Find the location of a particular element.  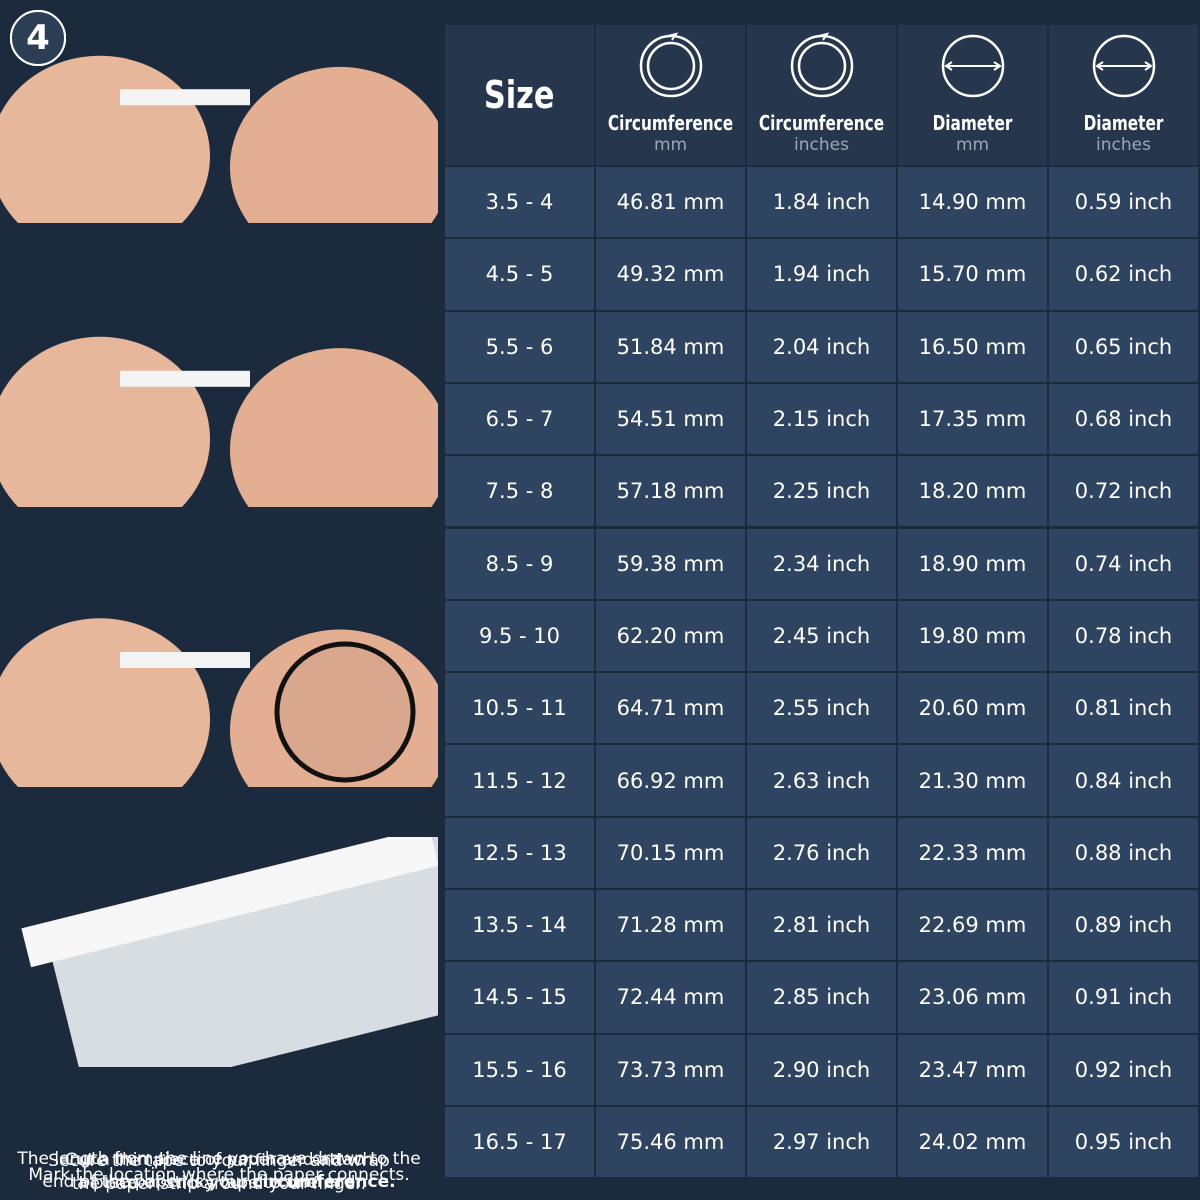

table-cell: 0.78 inch is located at coordinates (1123, 636).